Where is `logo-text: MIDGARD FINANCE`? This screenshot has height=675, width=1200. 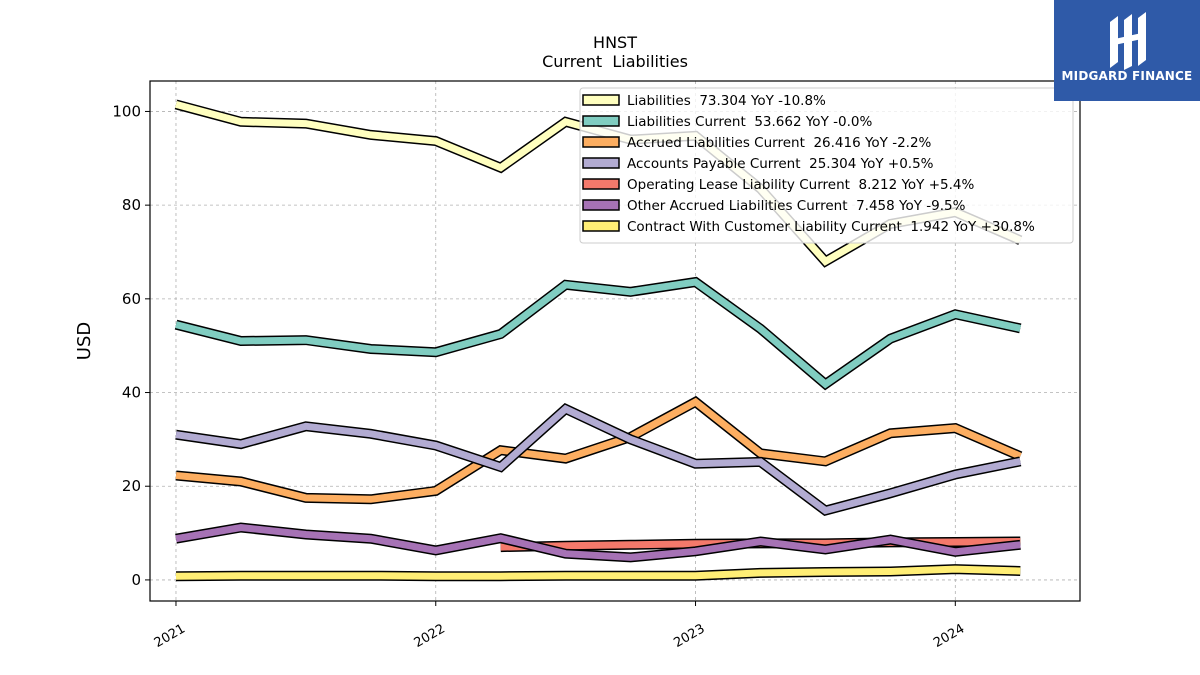 logo-text: MIDGARD FINANCE is located at coordinates (1127, 76).